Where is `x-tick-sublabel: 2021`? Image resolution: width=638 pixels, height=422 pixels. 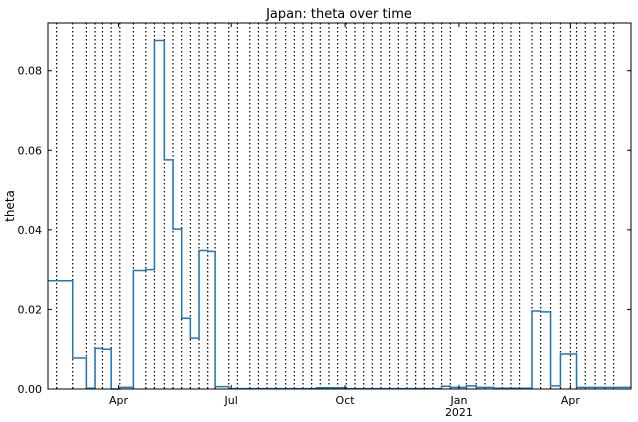
x-tick-sublabel: 2021 is located at coordinates (459, 412).